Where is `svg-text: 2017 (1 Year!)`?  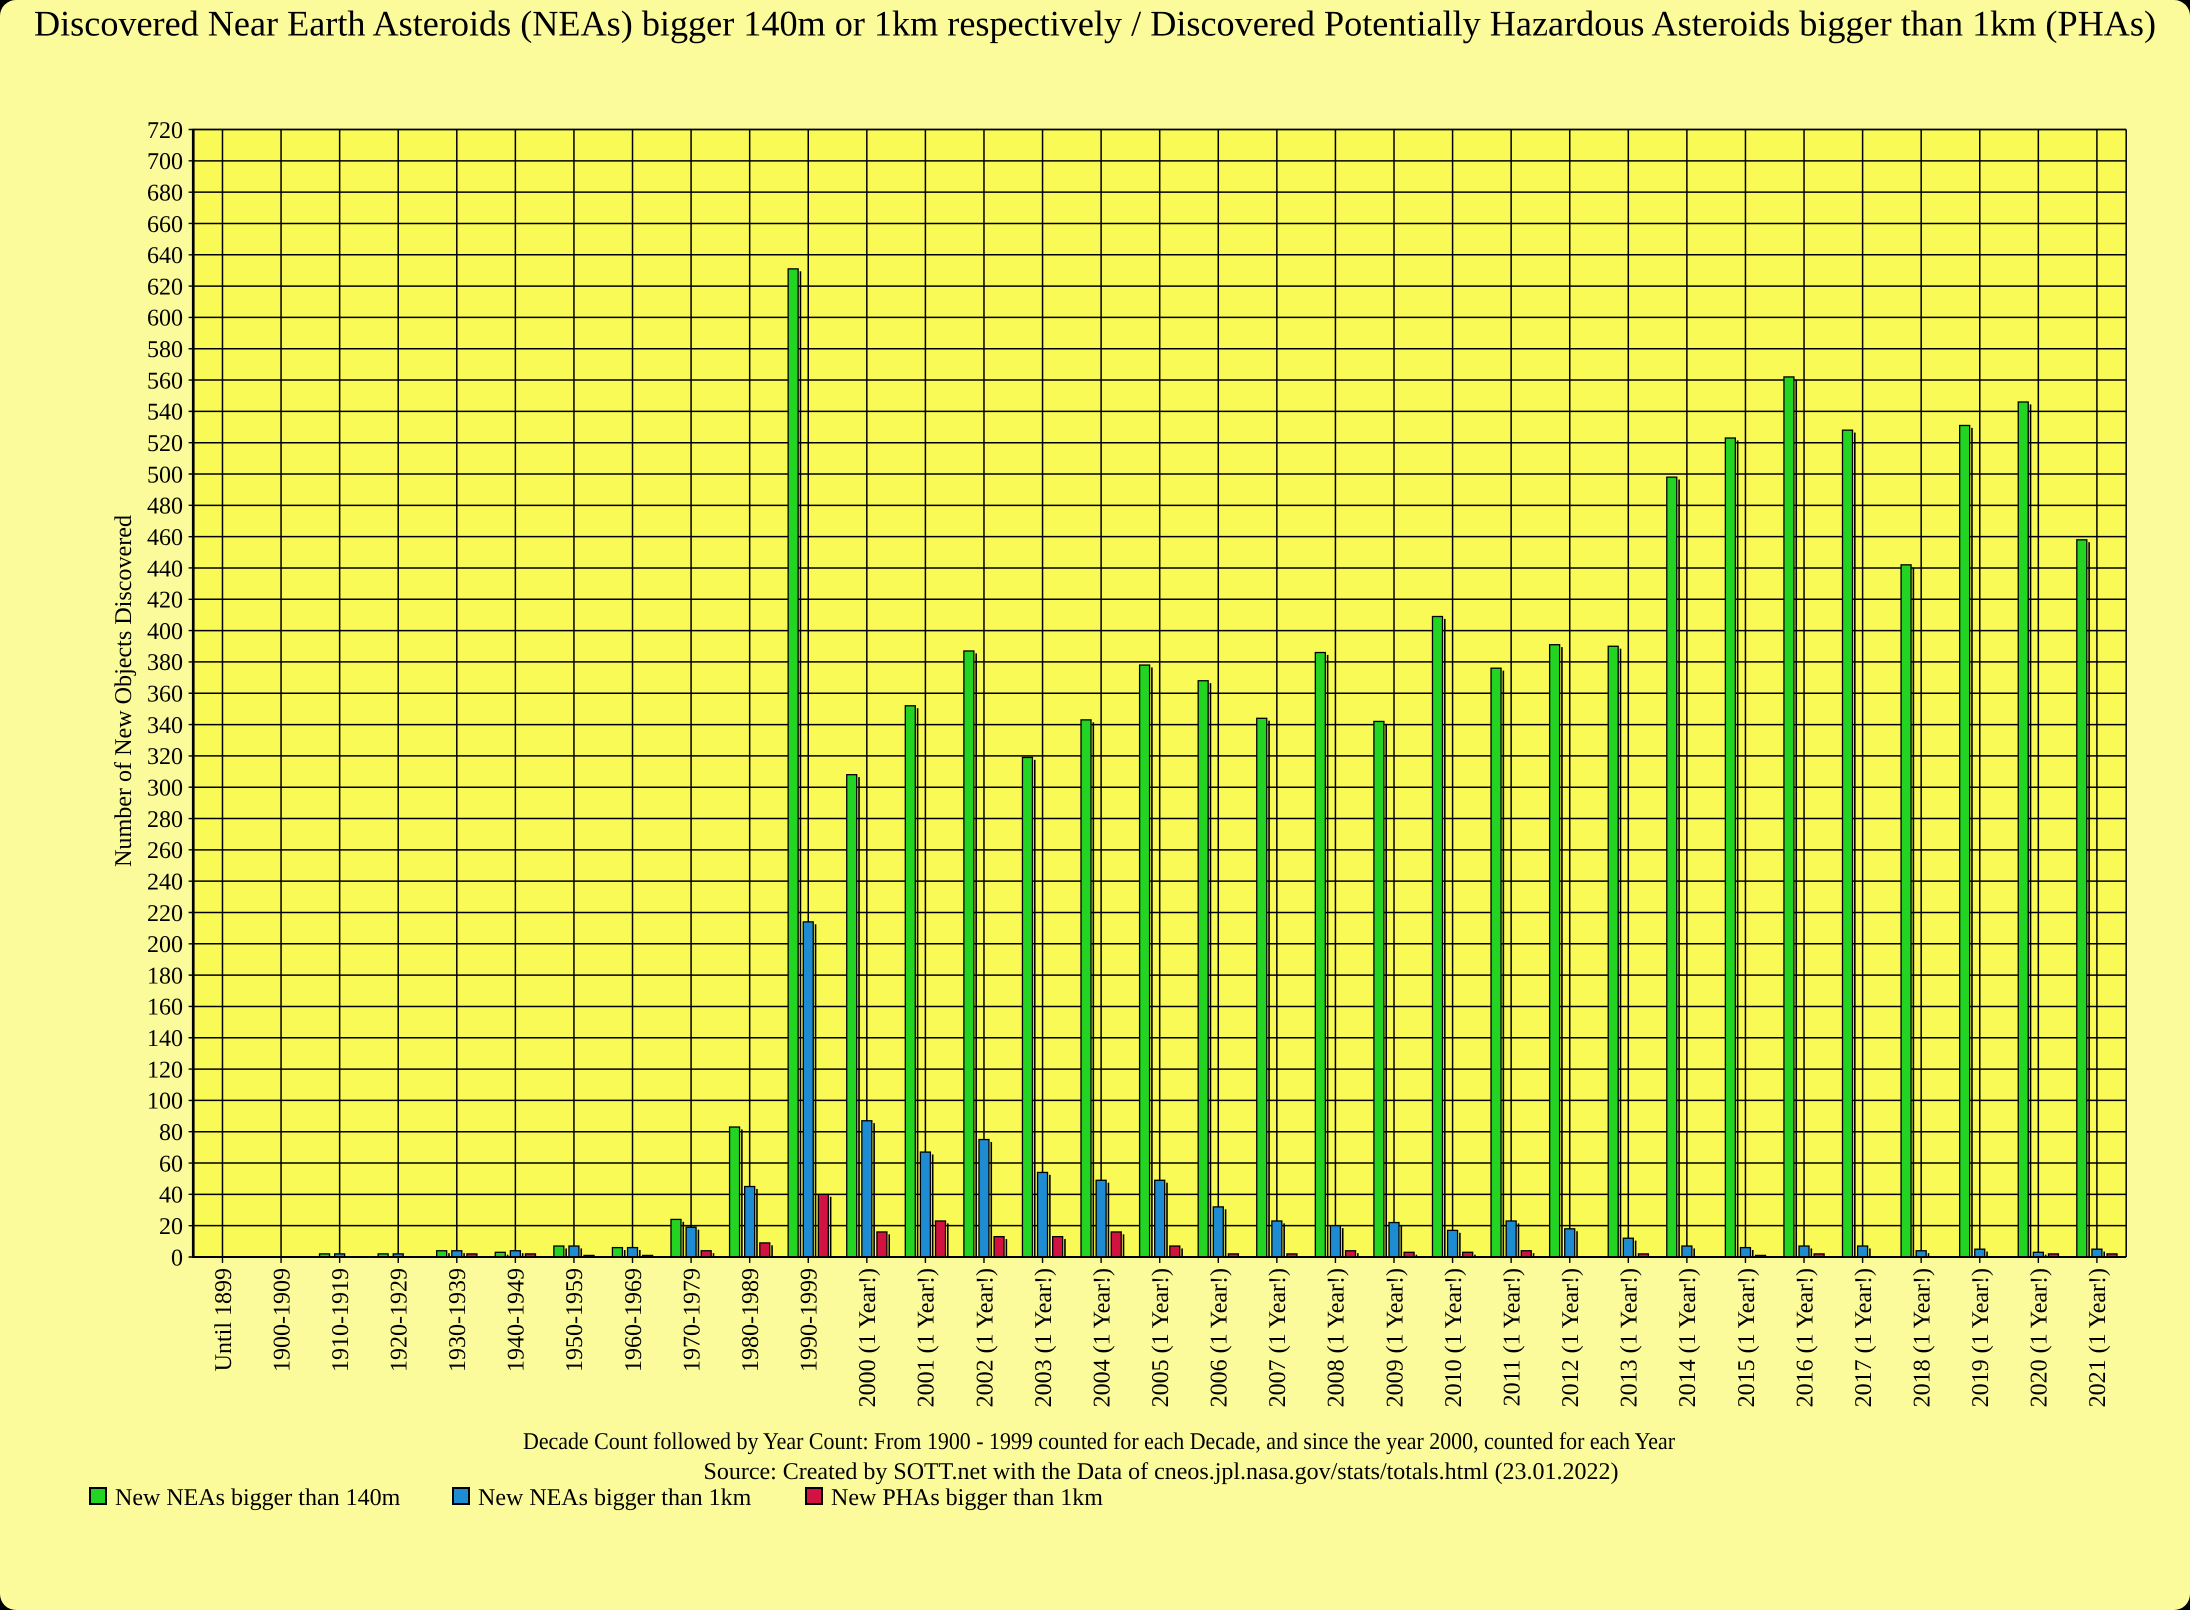 svg-text: 2017 (1 Year!) is located at coordinates (1864, 1337).